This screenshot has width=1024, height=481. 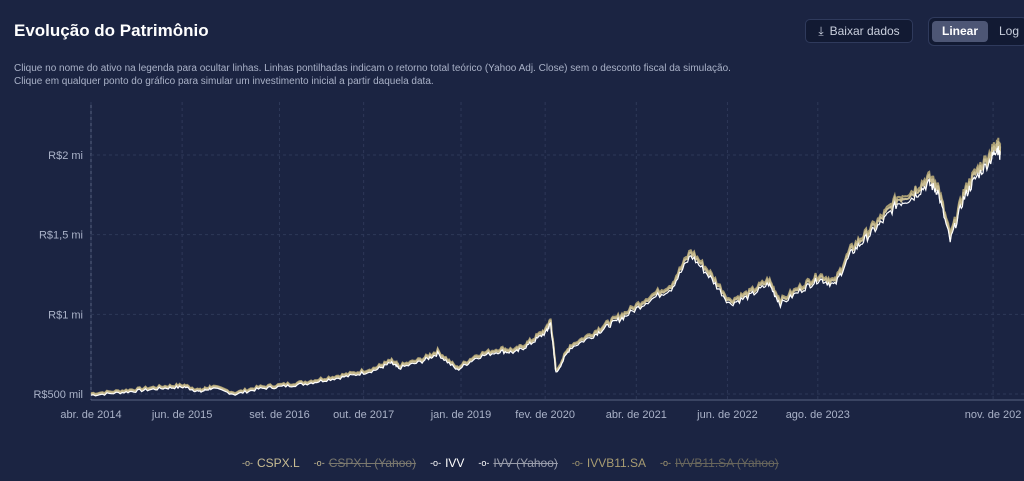 What do you see at coordinates (461, 415) in the screenshot?
I see `x-tick-label: jan. de 2019` at bounding box center [461, 415].